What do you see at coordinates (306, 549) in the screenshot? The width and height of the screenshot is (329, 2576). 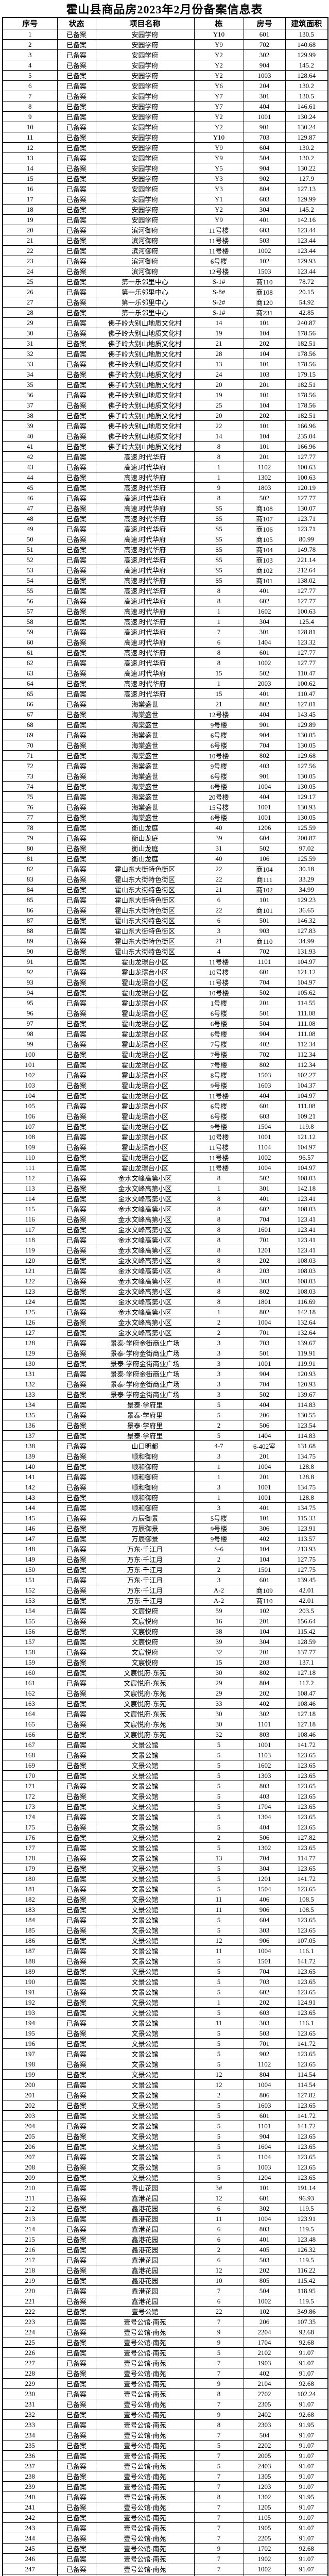 I see `cell-area: 149.78` at bounding box center [306, 549].